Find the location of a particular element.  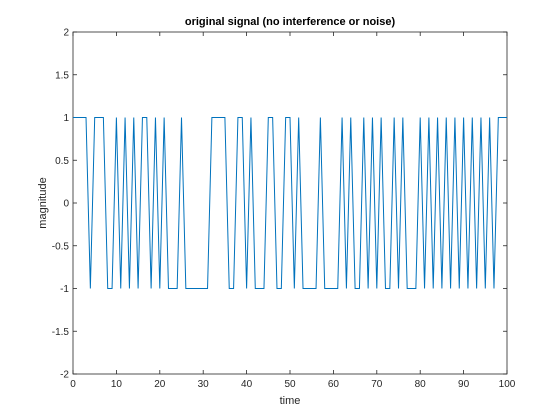

x-tick-label: 80 is located at coordinates (421, 384).